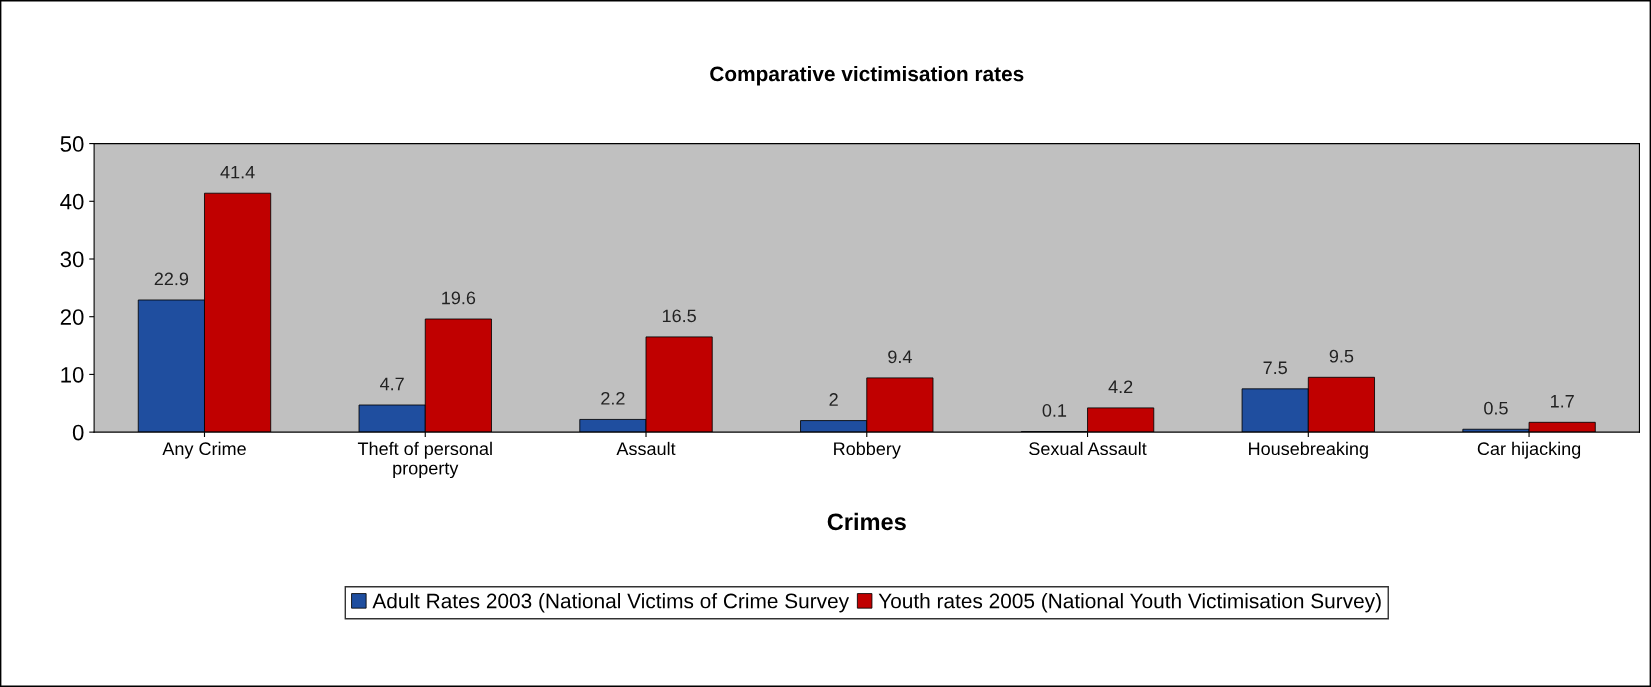 This screenshot has height=687, width=1651. I want to click on data-label: 4.7, so click(392, 384).